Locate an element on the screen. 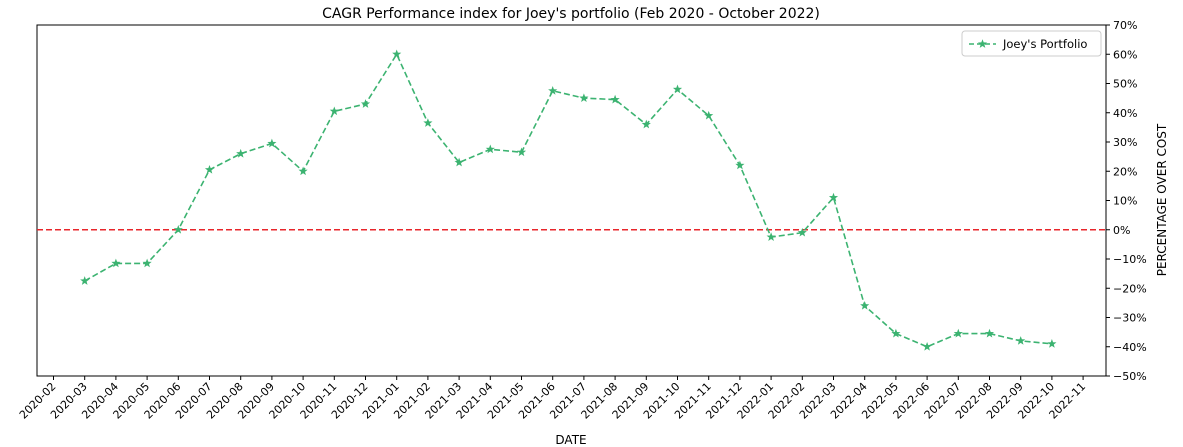  y-axis-label: PERCENTAGE OVER COST is located at coordinates (1162, 199).